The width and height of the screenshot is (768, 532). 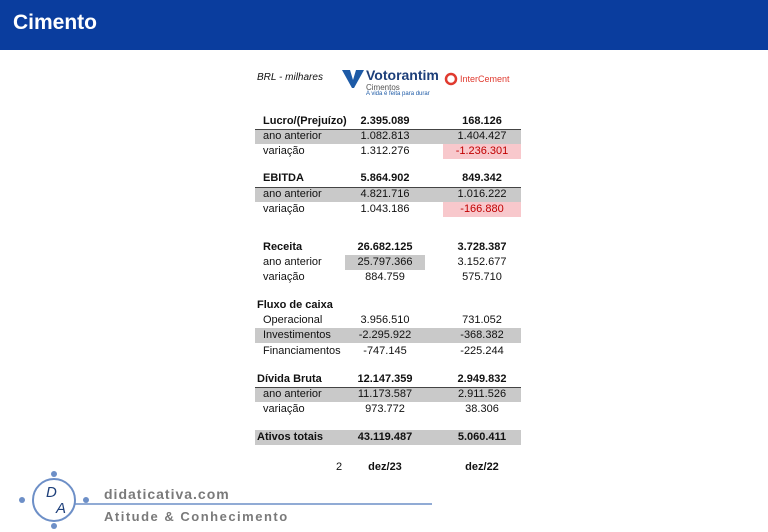 What do you see at coordinates (384, 25) in the screenshot?
I see `header-bar: Cimento` at bounding box center [384, 25].